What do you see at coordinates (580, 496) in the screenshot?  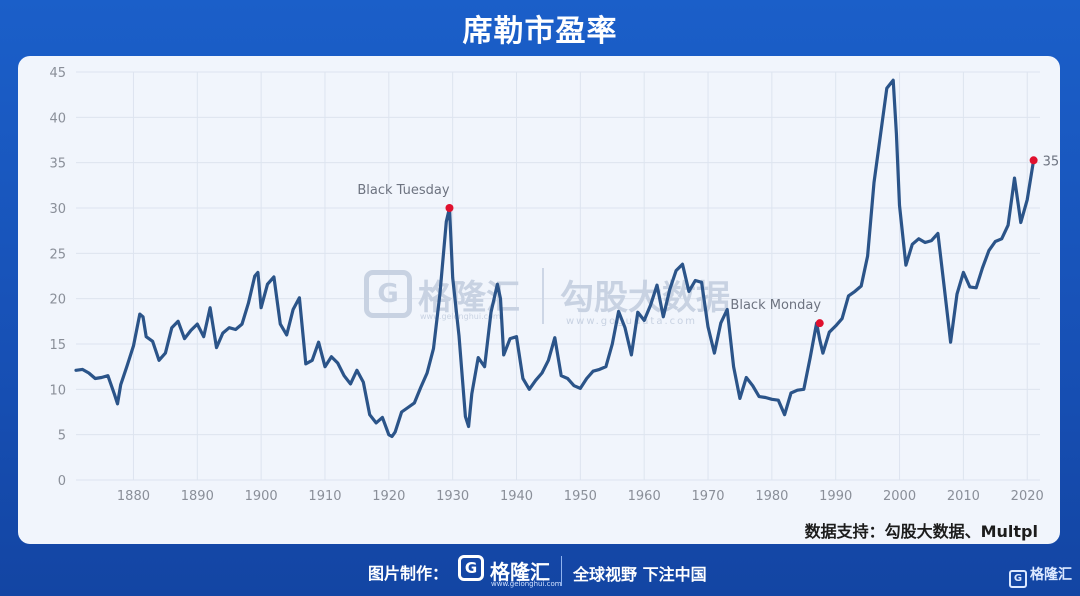 I see `x-tick-label: 1950` at bounding box center [580, 496].